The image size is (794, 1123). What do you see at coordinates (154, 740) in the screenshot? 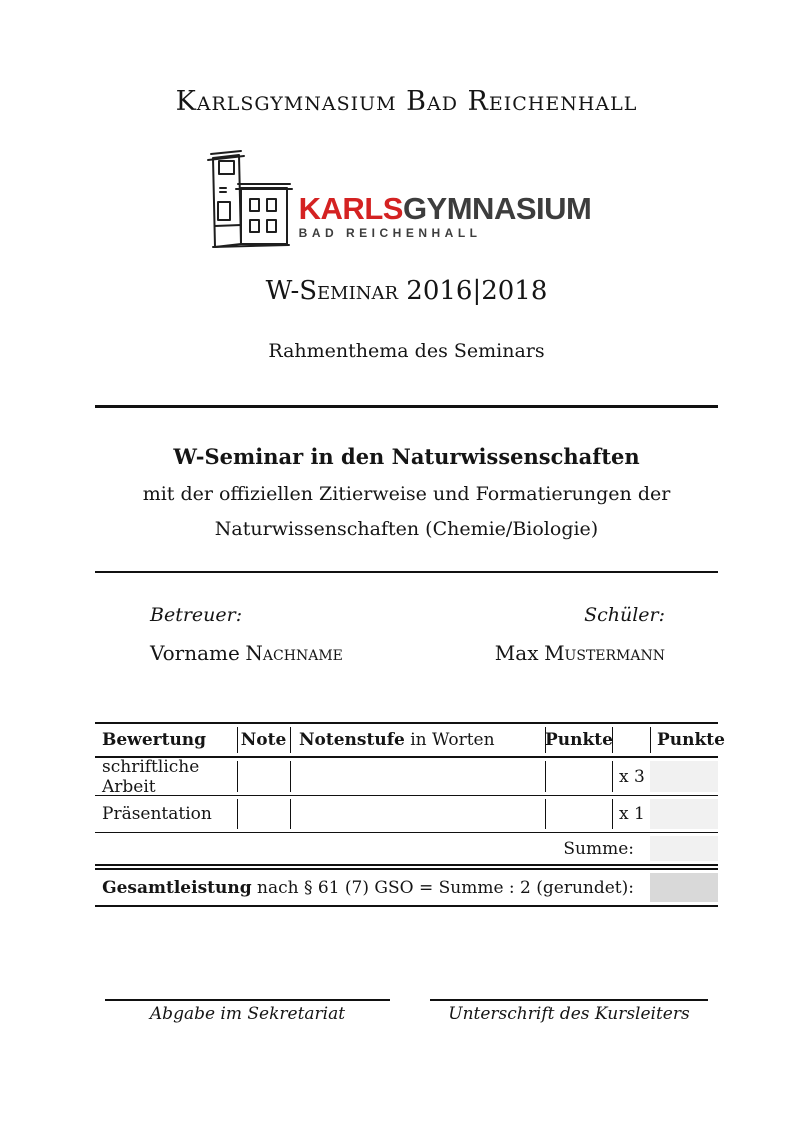
I see `header-bewertung: Bewertung` at bounding box center [154, 740].